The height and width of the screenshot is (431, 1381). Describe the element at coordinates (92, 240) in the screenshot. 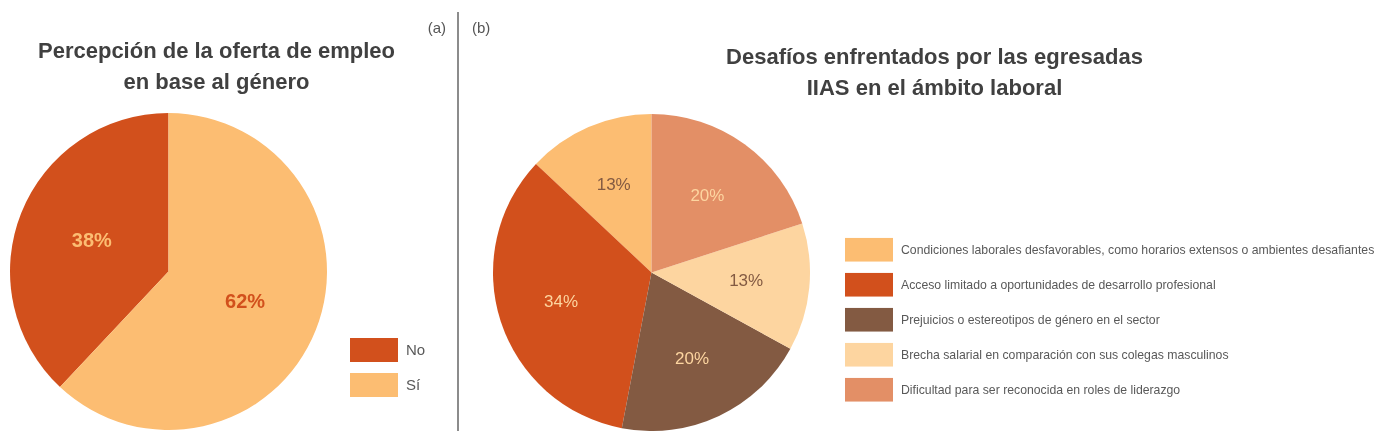

I see `data-label: 38%` at that location.